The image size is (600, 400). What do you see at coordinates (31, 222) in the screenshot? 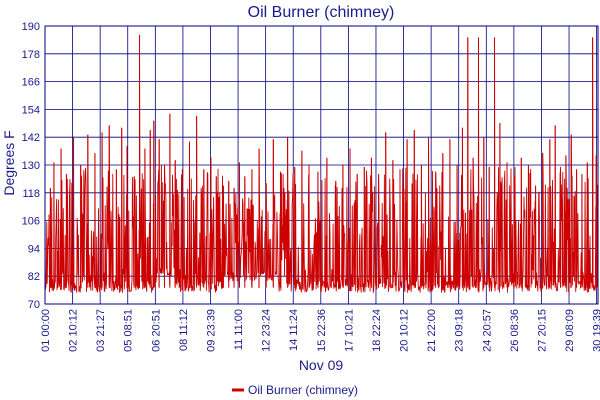
I see `y-tick-label: 106` at bounding box center [31, 222].